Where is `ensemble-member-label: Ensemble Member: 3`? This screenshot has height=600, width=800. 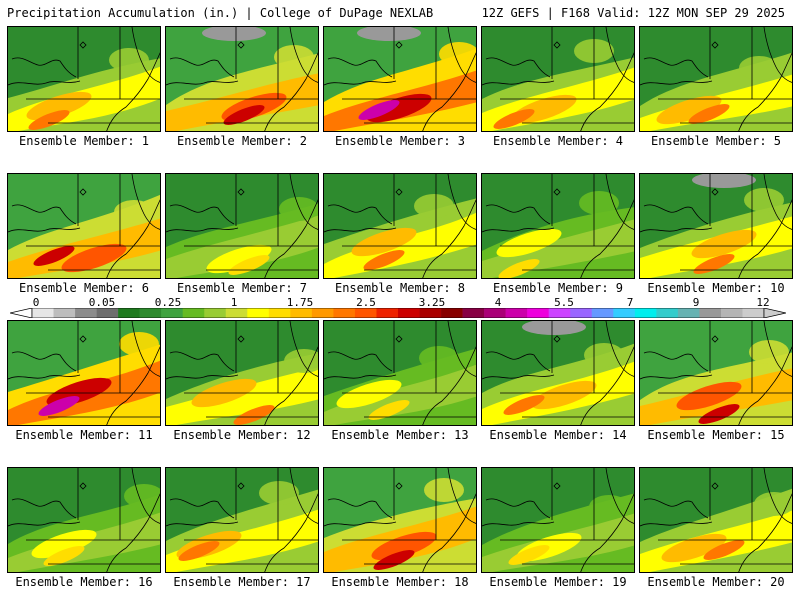
ensemble-member-label: Ensemble Member: 3 is located at coordinates (400, 141).